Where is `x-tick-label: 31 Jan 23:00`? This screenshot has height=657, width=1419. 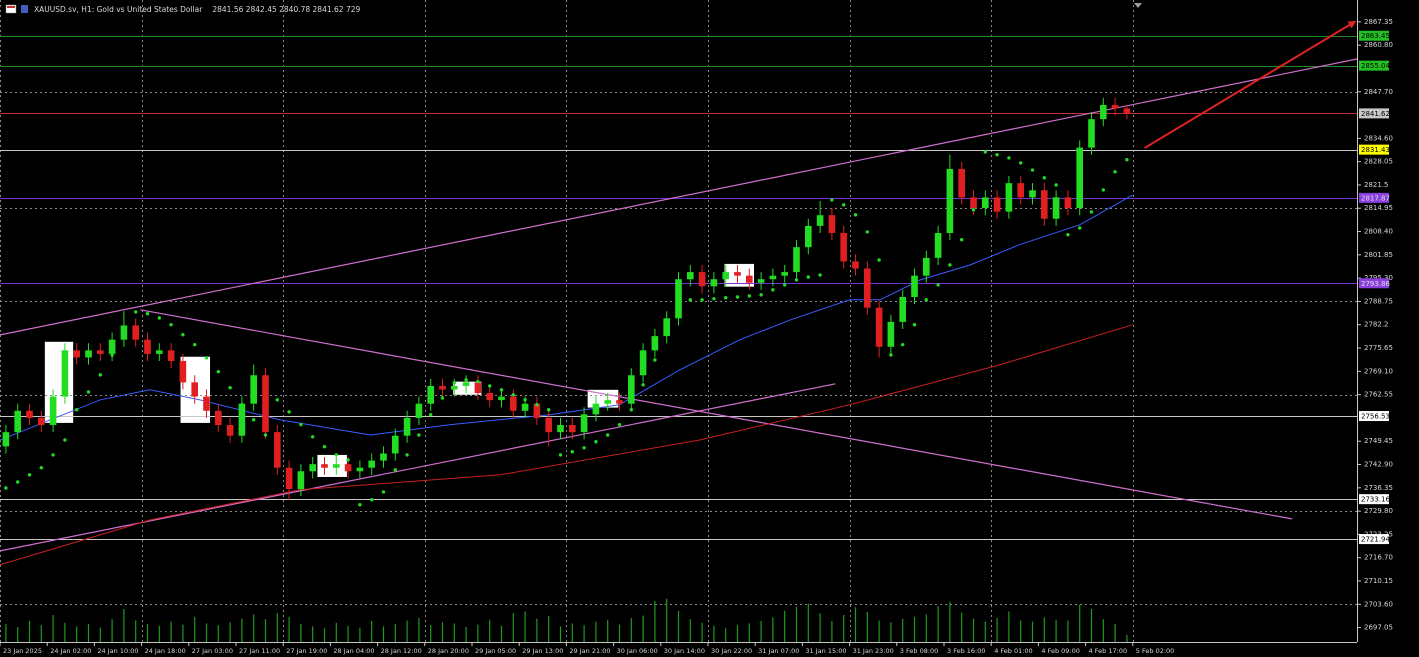 x-tick-label: 31 Jan 23:00 is located at coordinates (873, 651).